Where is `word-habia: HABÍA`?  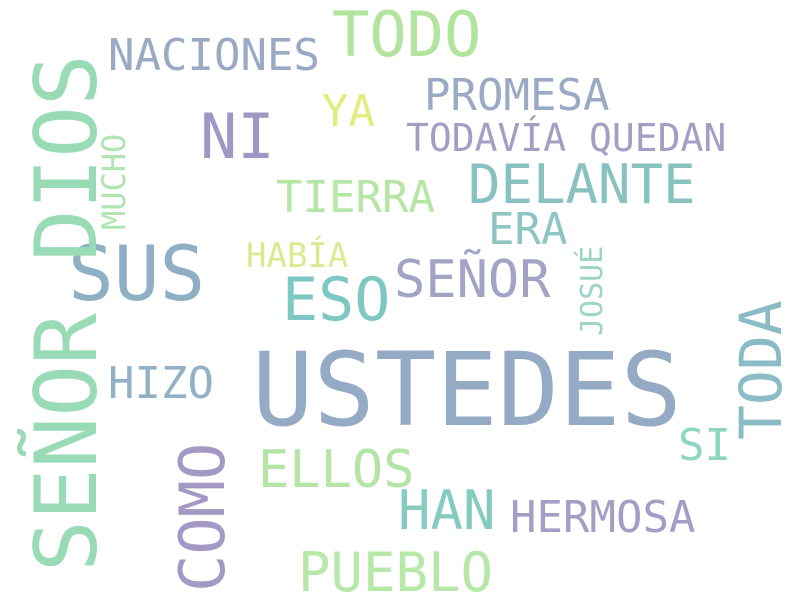
word-habia: HABÍA is located at coordinates (297, 256).